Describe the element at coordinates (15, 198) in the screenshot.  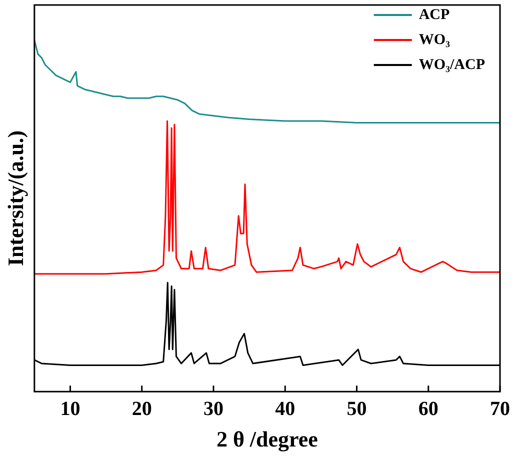
I see `y-axis-title: Intersity/(a.u.)` at that location.